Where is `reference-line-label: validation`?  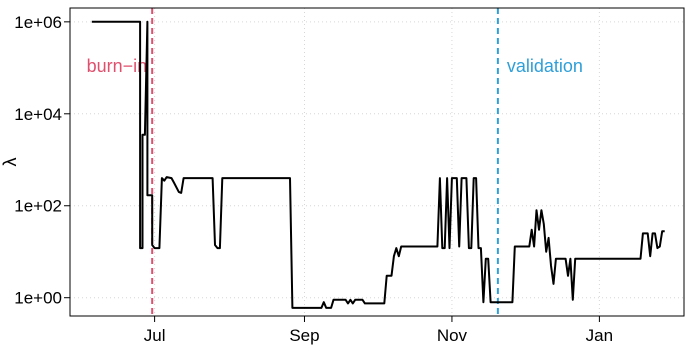 reference-line-label: validation is located at coordinates (545, 66).